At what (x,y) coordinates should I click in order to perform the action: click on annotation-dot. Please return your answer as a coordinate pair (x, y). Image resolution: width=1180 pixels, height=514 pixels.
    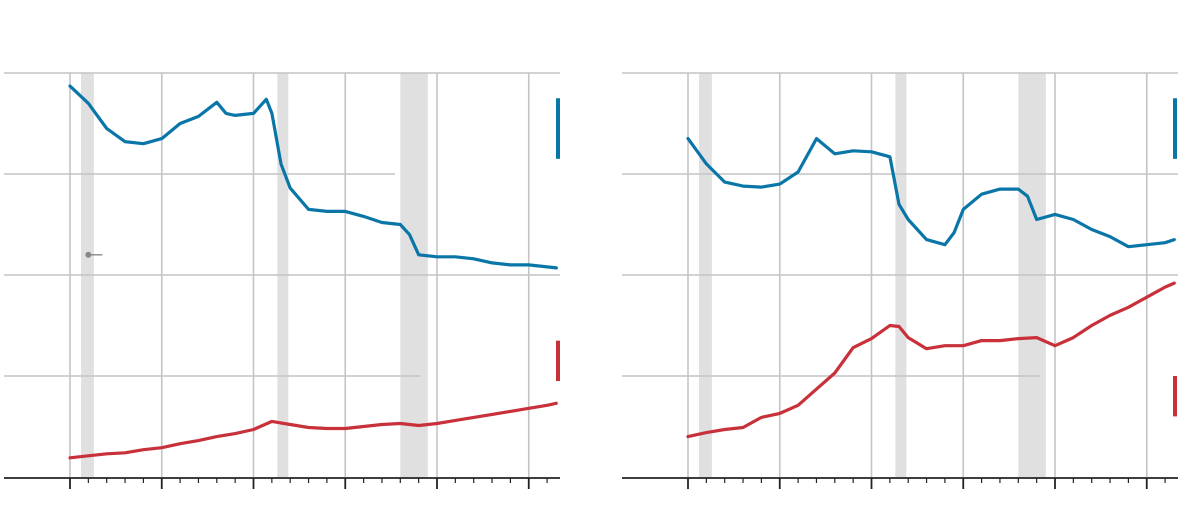
    Looking at the image, I should click on (88, 254).